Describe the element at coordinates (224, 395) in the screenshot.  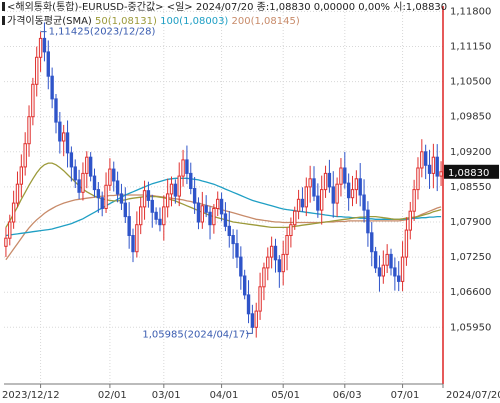
I see `x-tick-label: 04/01` at that location.